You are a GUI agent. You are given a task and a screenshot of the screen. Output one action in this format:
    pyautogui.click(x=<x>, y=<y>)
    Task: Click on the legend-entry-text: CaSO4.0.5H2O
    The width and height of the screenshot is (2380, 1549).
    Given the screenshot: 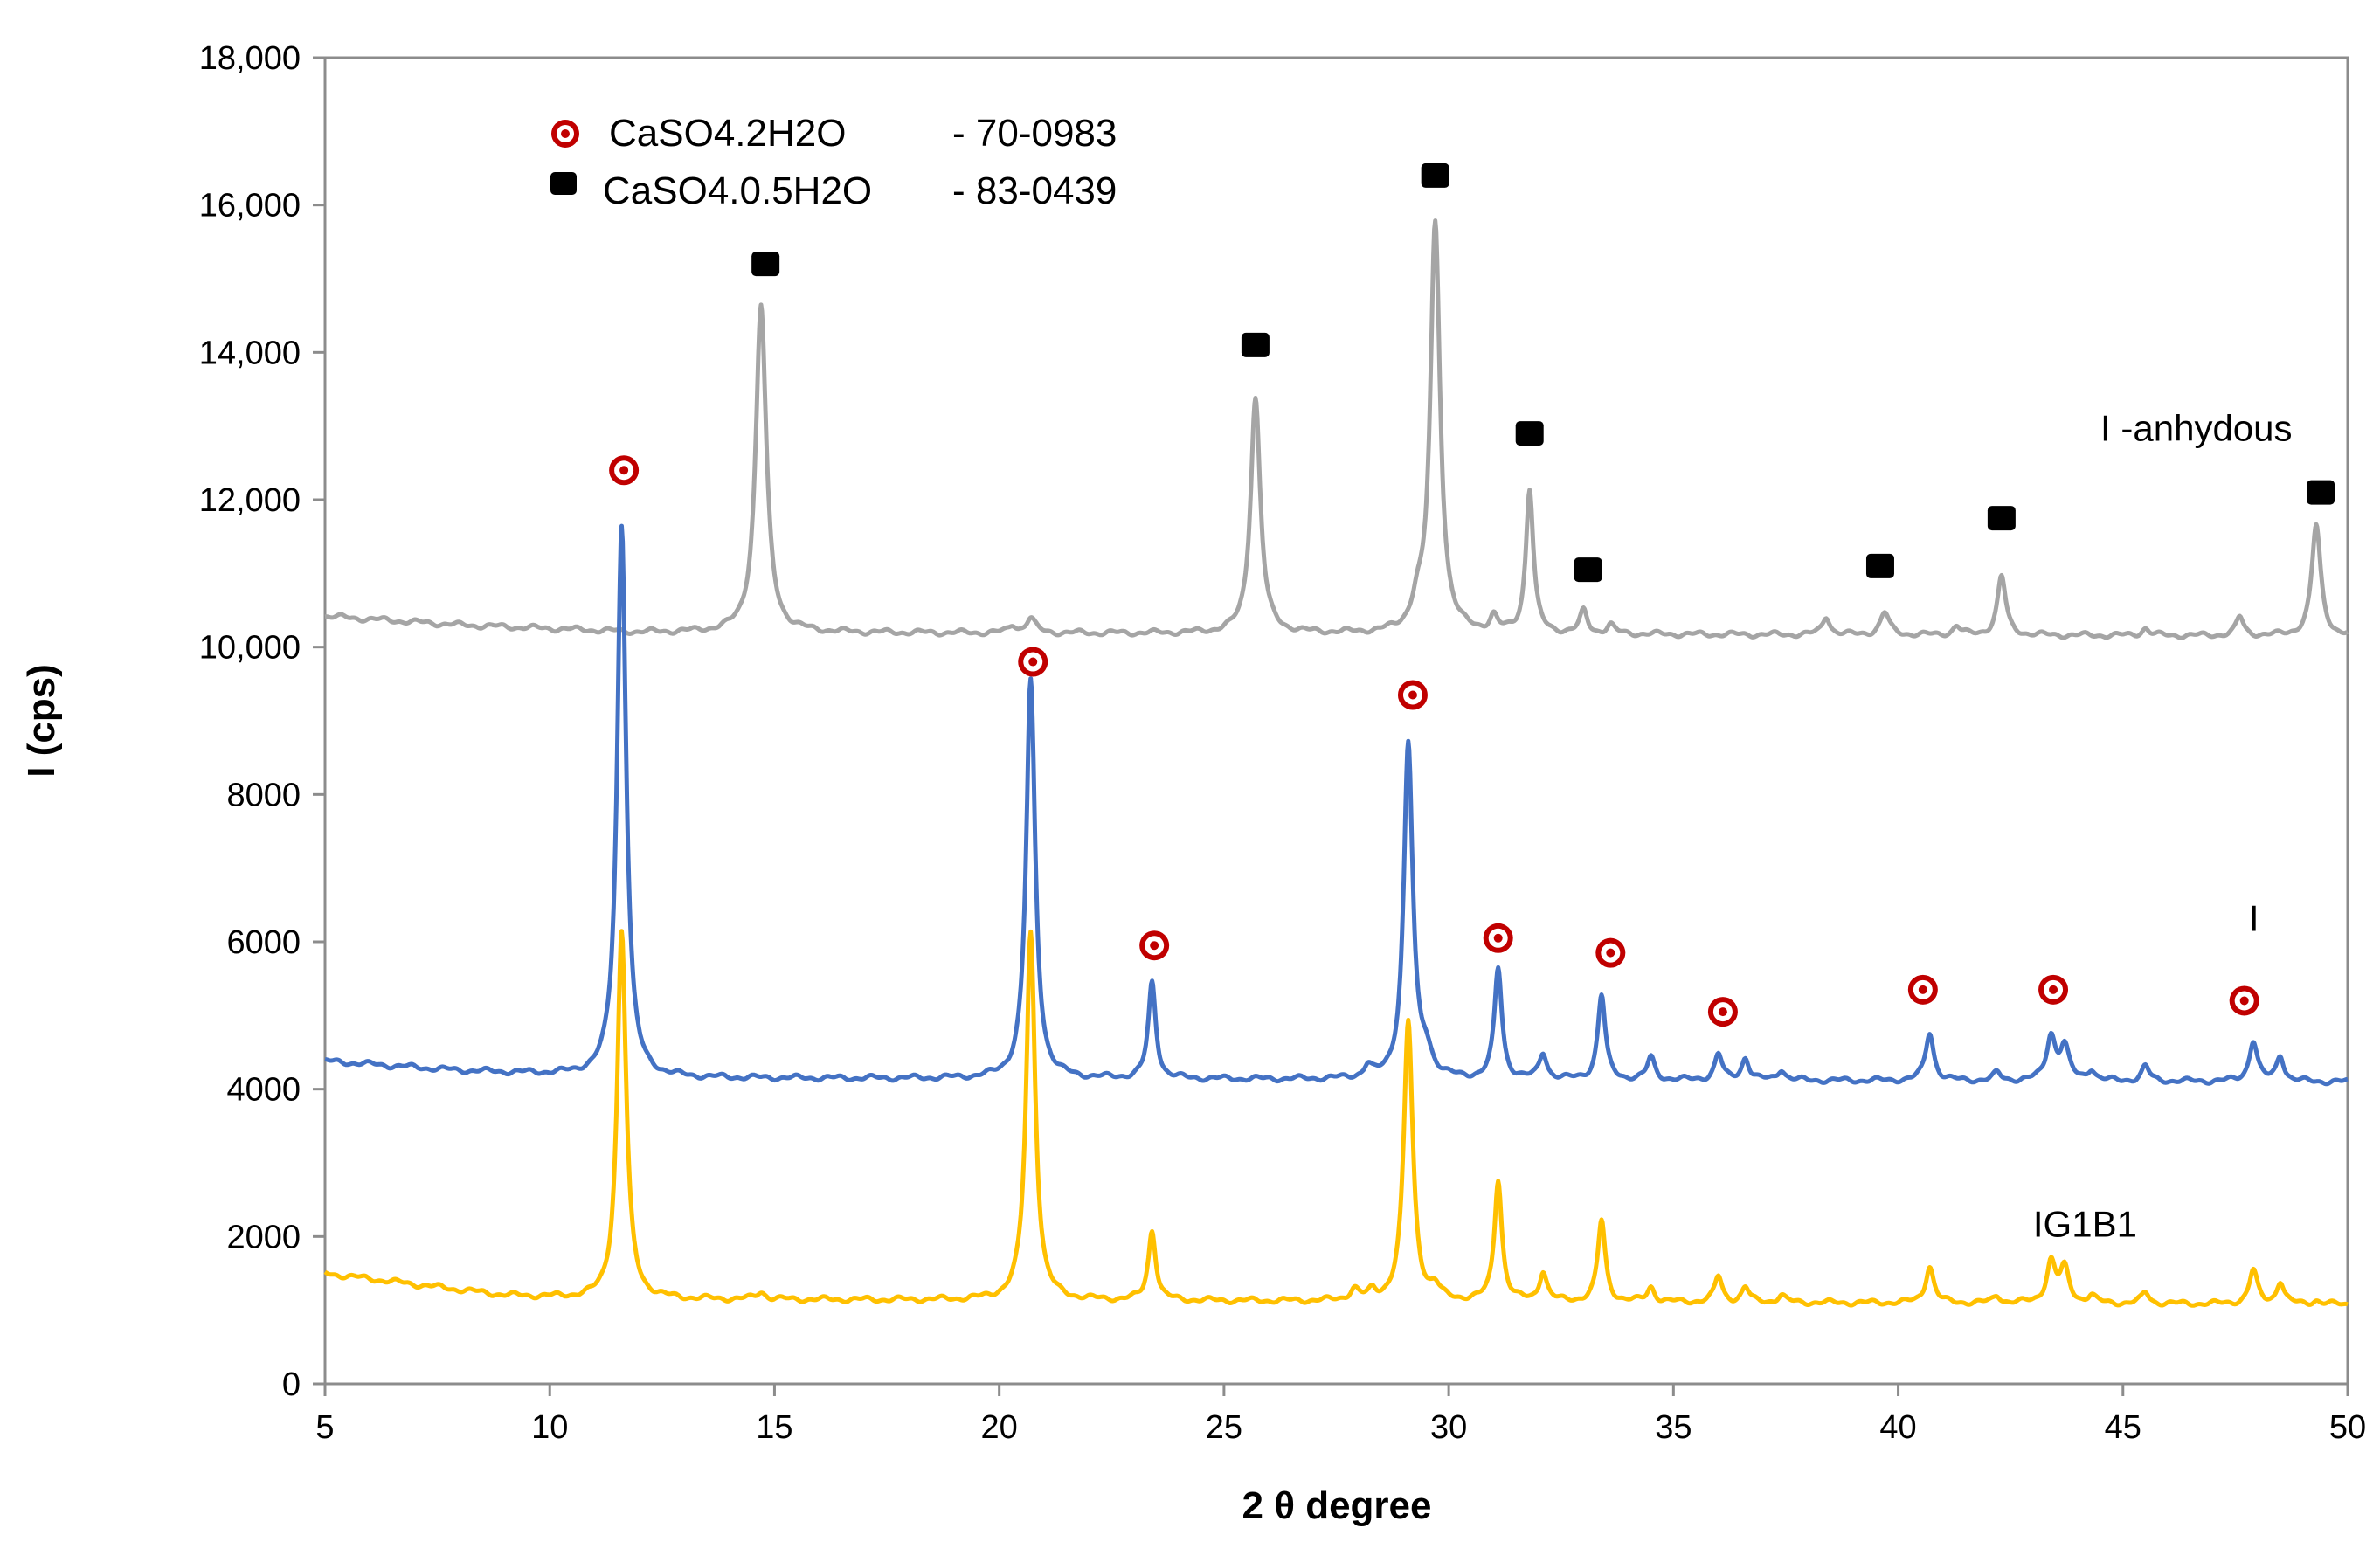 What is the action you would take?
    pyautogui.click(x=737, y=190)
    